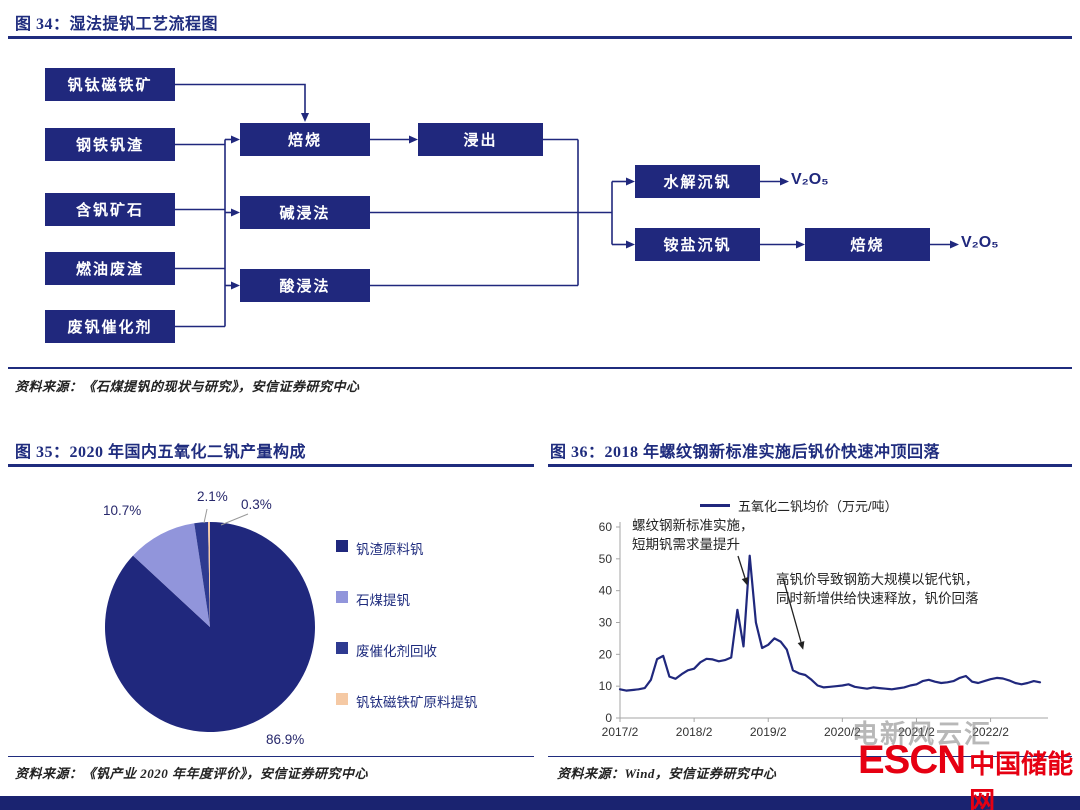  What do you see at coordinates (342, 597) in the screenshot?
I see `legend-swatch-shimei` at bounding box center [342, 597].